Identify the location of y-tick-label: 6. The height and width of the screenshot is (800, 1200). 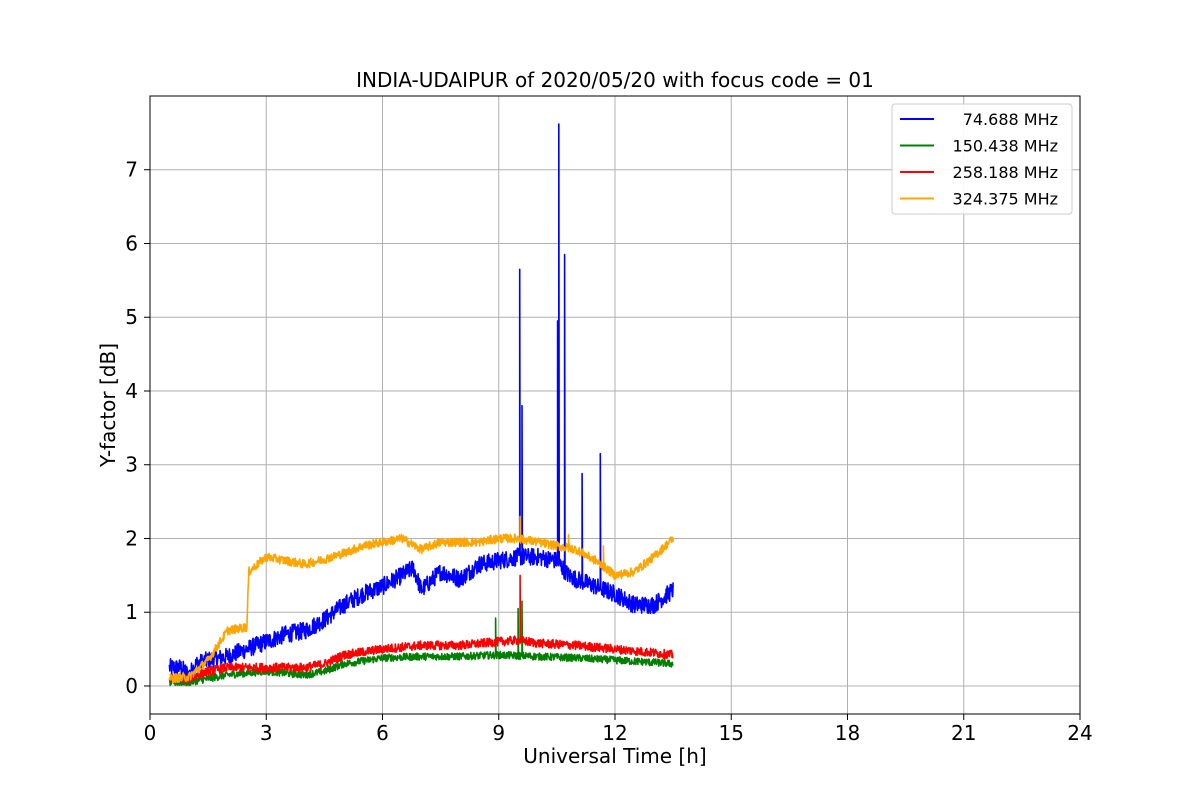
(131, 243).